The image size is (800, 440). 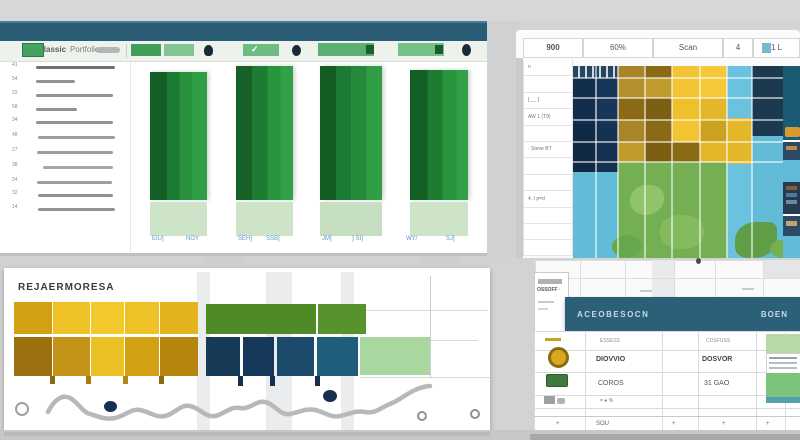 What do you see at coordinates (52, 49) in the screenshot?
I see `toolbar-title: Classic` at bounding box center [52, 49].